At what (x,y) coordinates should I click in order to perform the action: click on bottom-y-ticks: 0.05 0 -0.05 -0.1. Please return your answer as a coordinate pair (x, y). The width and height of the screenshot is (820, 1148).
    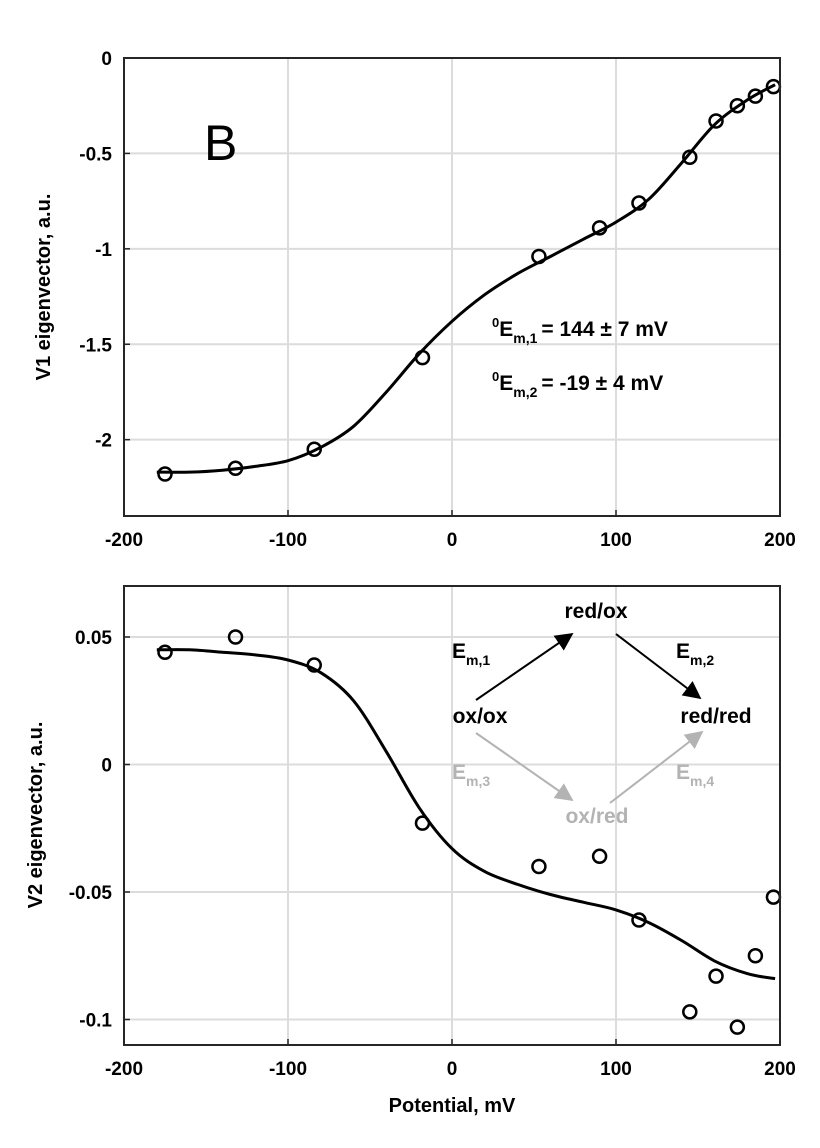
    Looking at the image, I should click on (99, 830).